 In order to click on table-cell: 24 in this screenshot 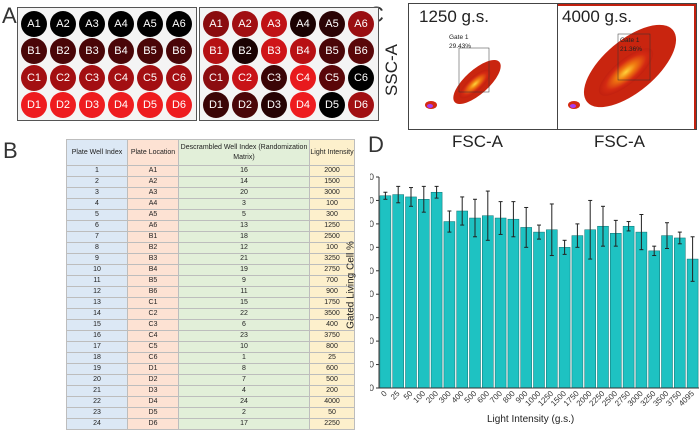, I will do `click(244, 402)`.